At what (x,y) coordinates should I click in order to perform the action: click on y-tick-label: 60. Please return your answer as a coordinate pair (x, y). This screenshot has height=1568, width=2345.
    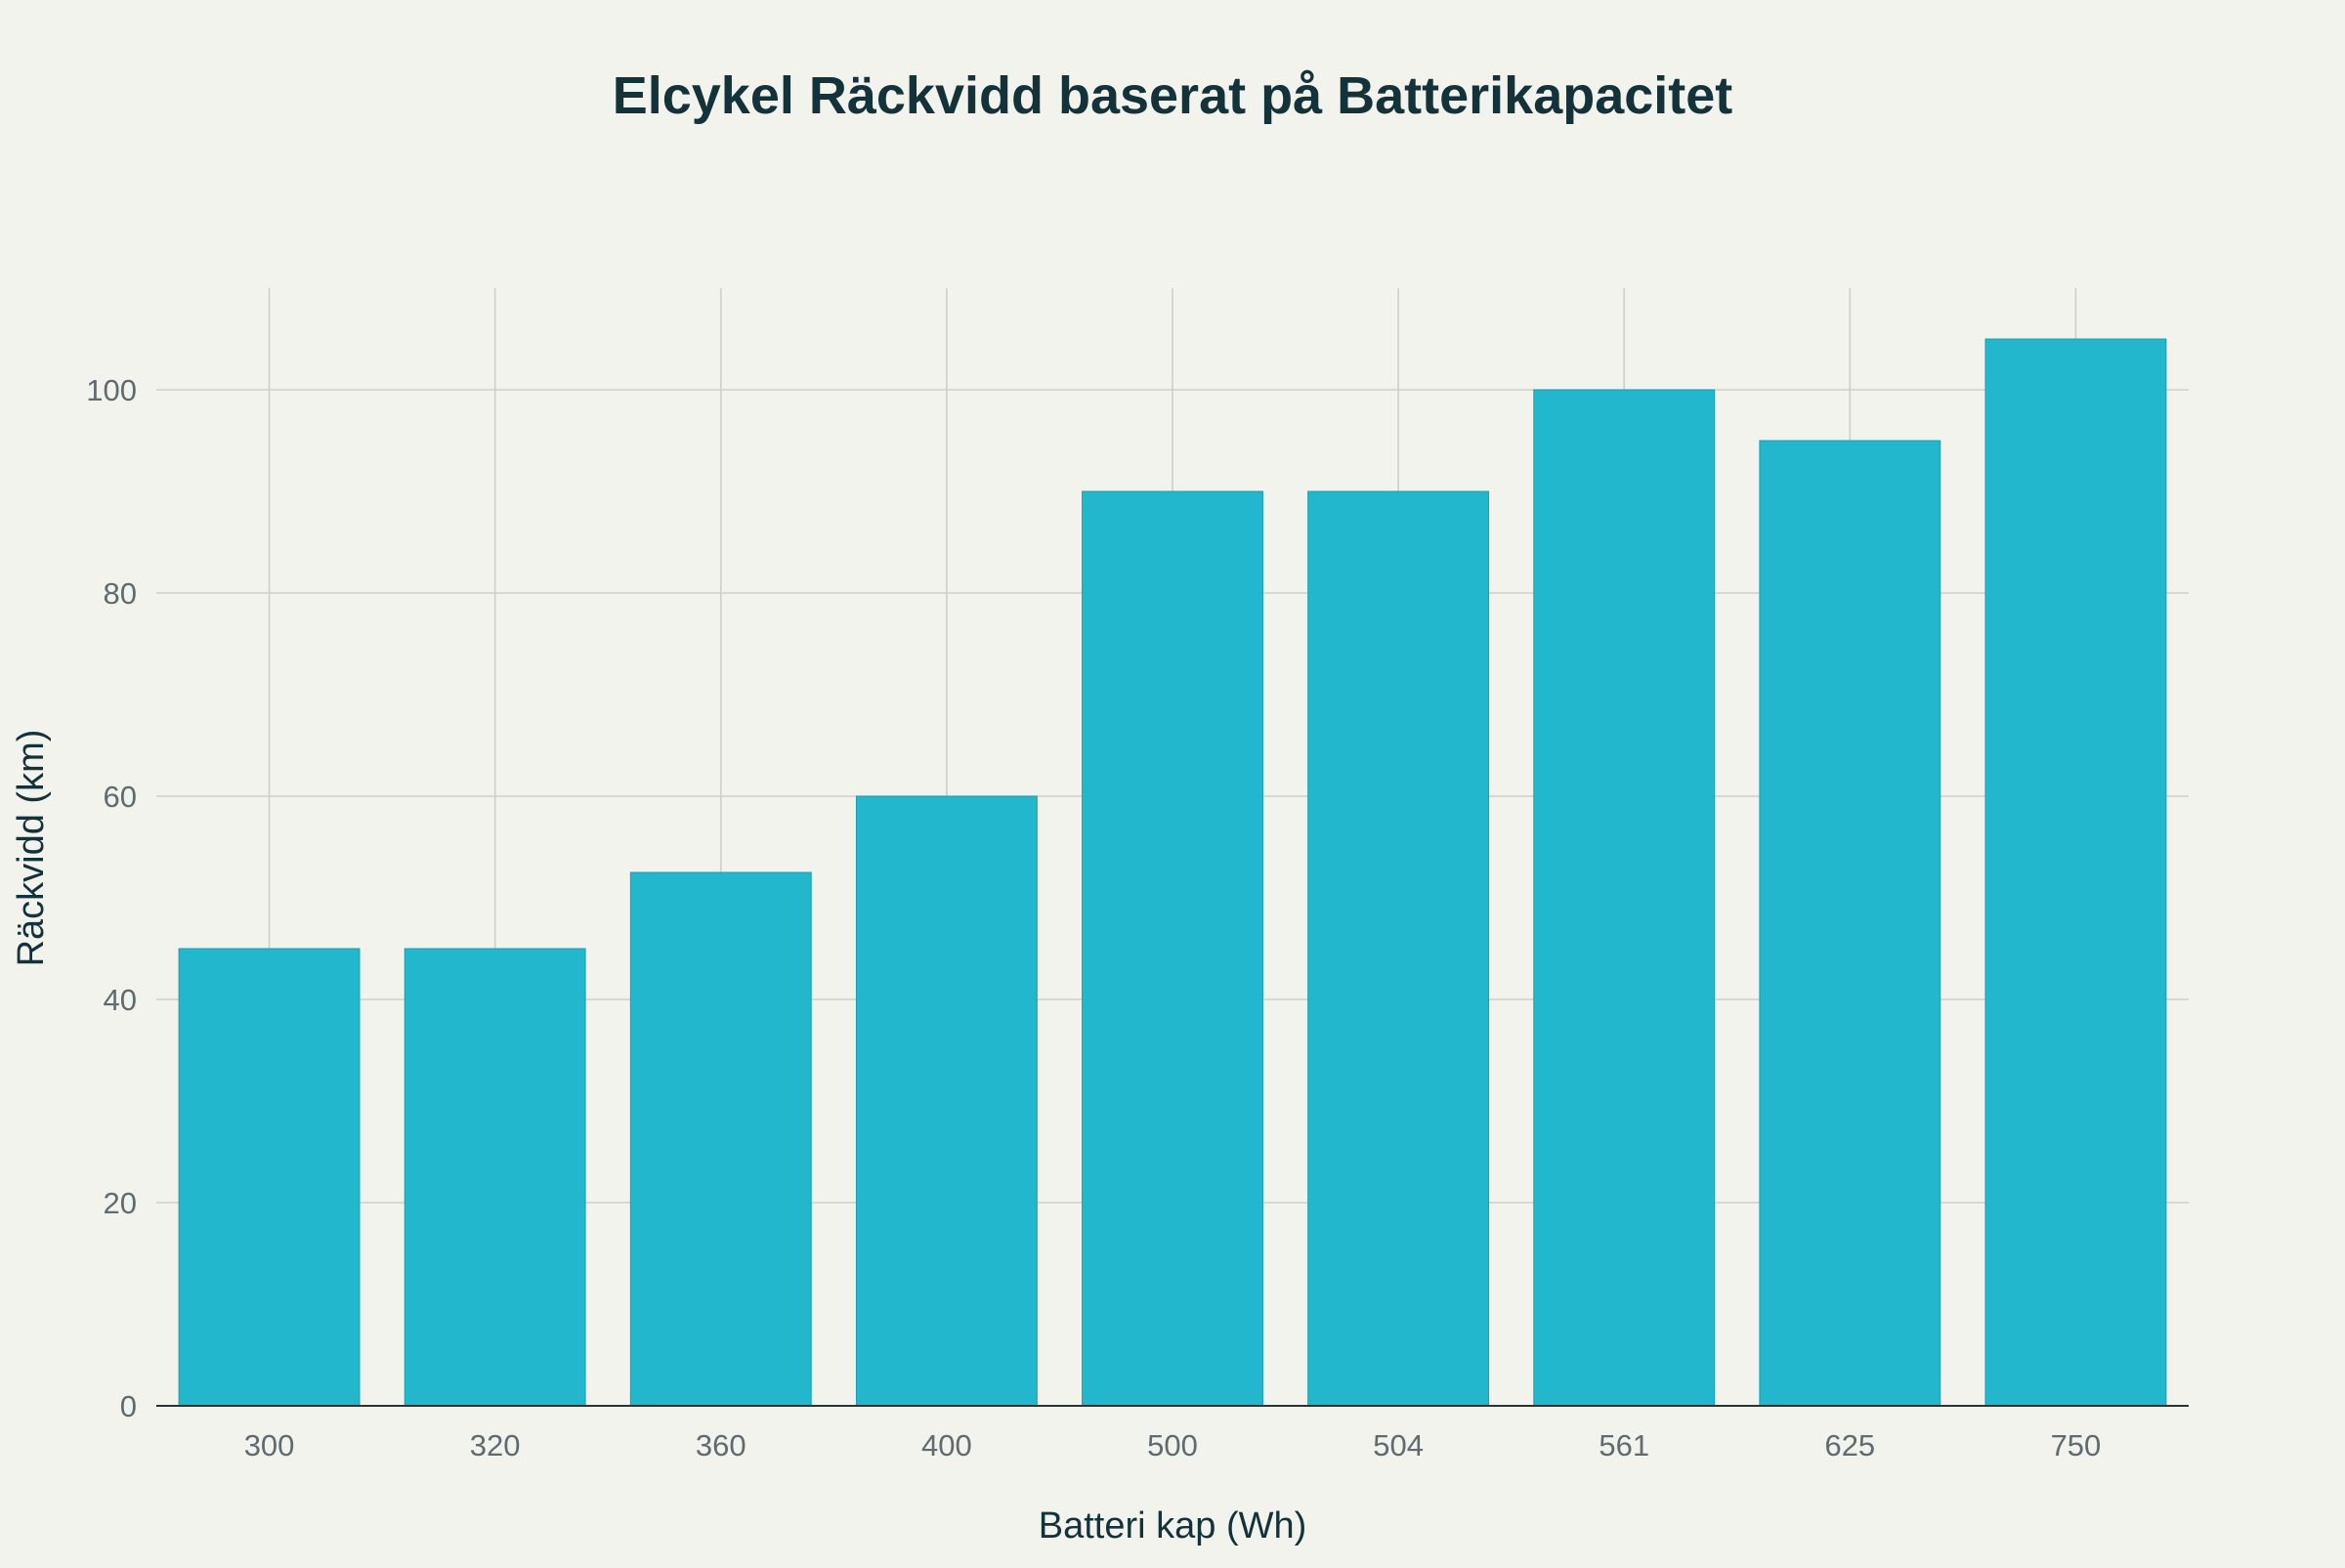
    Looking at the image, I should click on (120, 797).